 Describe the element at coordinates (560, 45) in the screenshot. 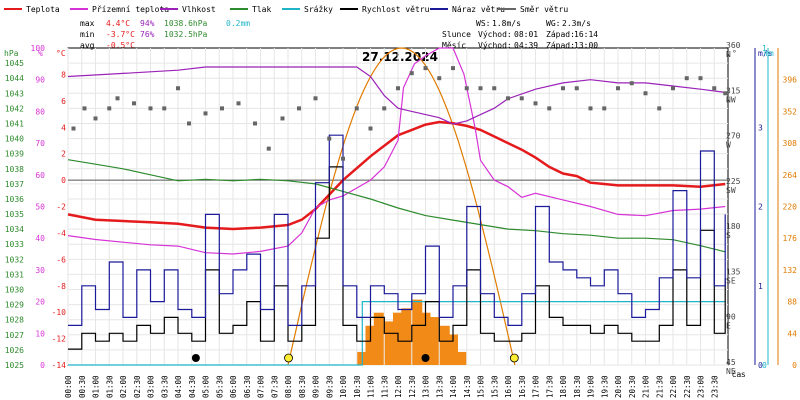

I see `moonset-label: Západ:` at that location.